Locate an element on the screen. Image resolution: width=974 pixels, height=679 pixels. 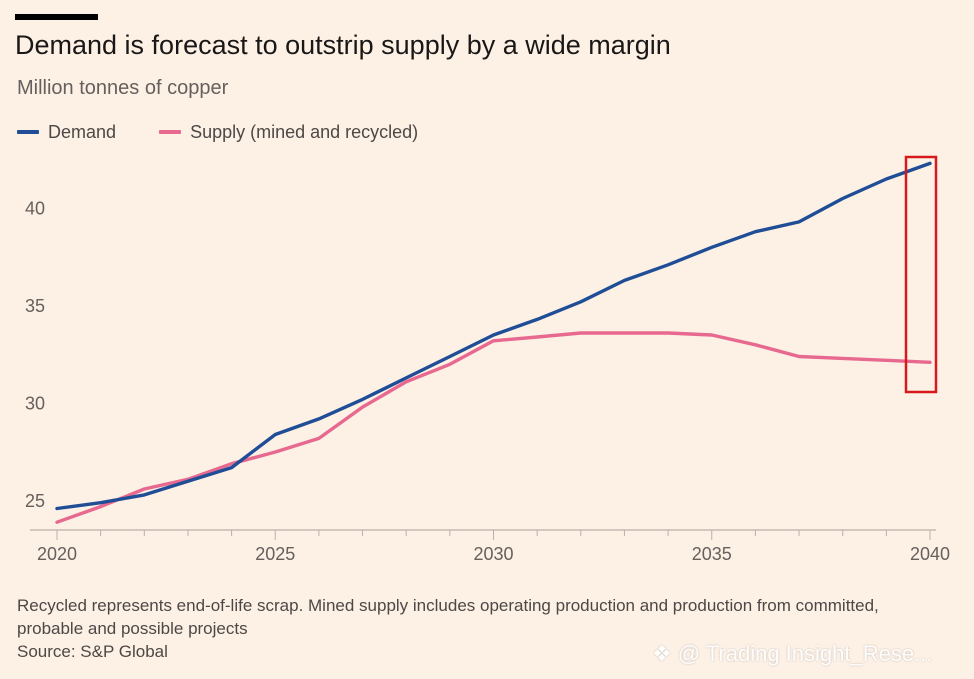
chart-subtitle: Million tonnes of copper is located at coordinates (123, 88).